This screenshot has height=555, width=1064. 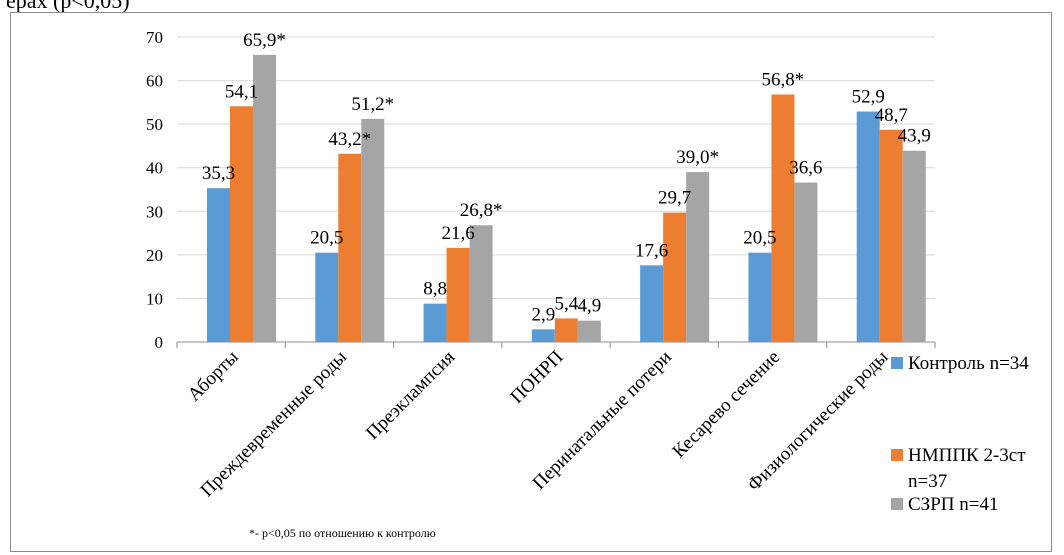 I want to click on y-tick-label: 30, so click(x=154, y=211).